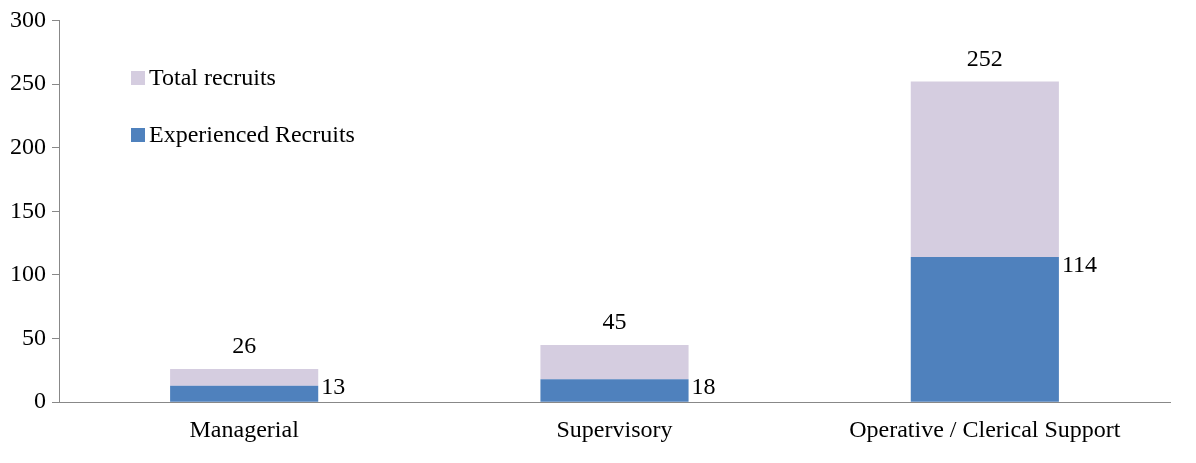 This screenshot has width=1196, height=463. Describe the element at coordinates (244, 428) in the screenshot. I see `x-tick-label: Managerial` at that location.